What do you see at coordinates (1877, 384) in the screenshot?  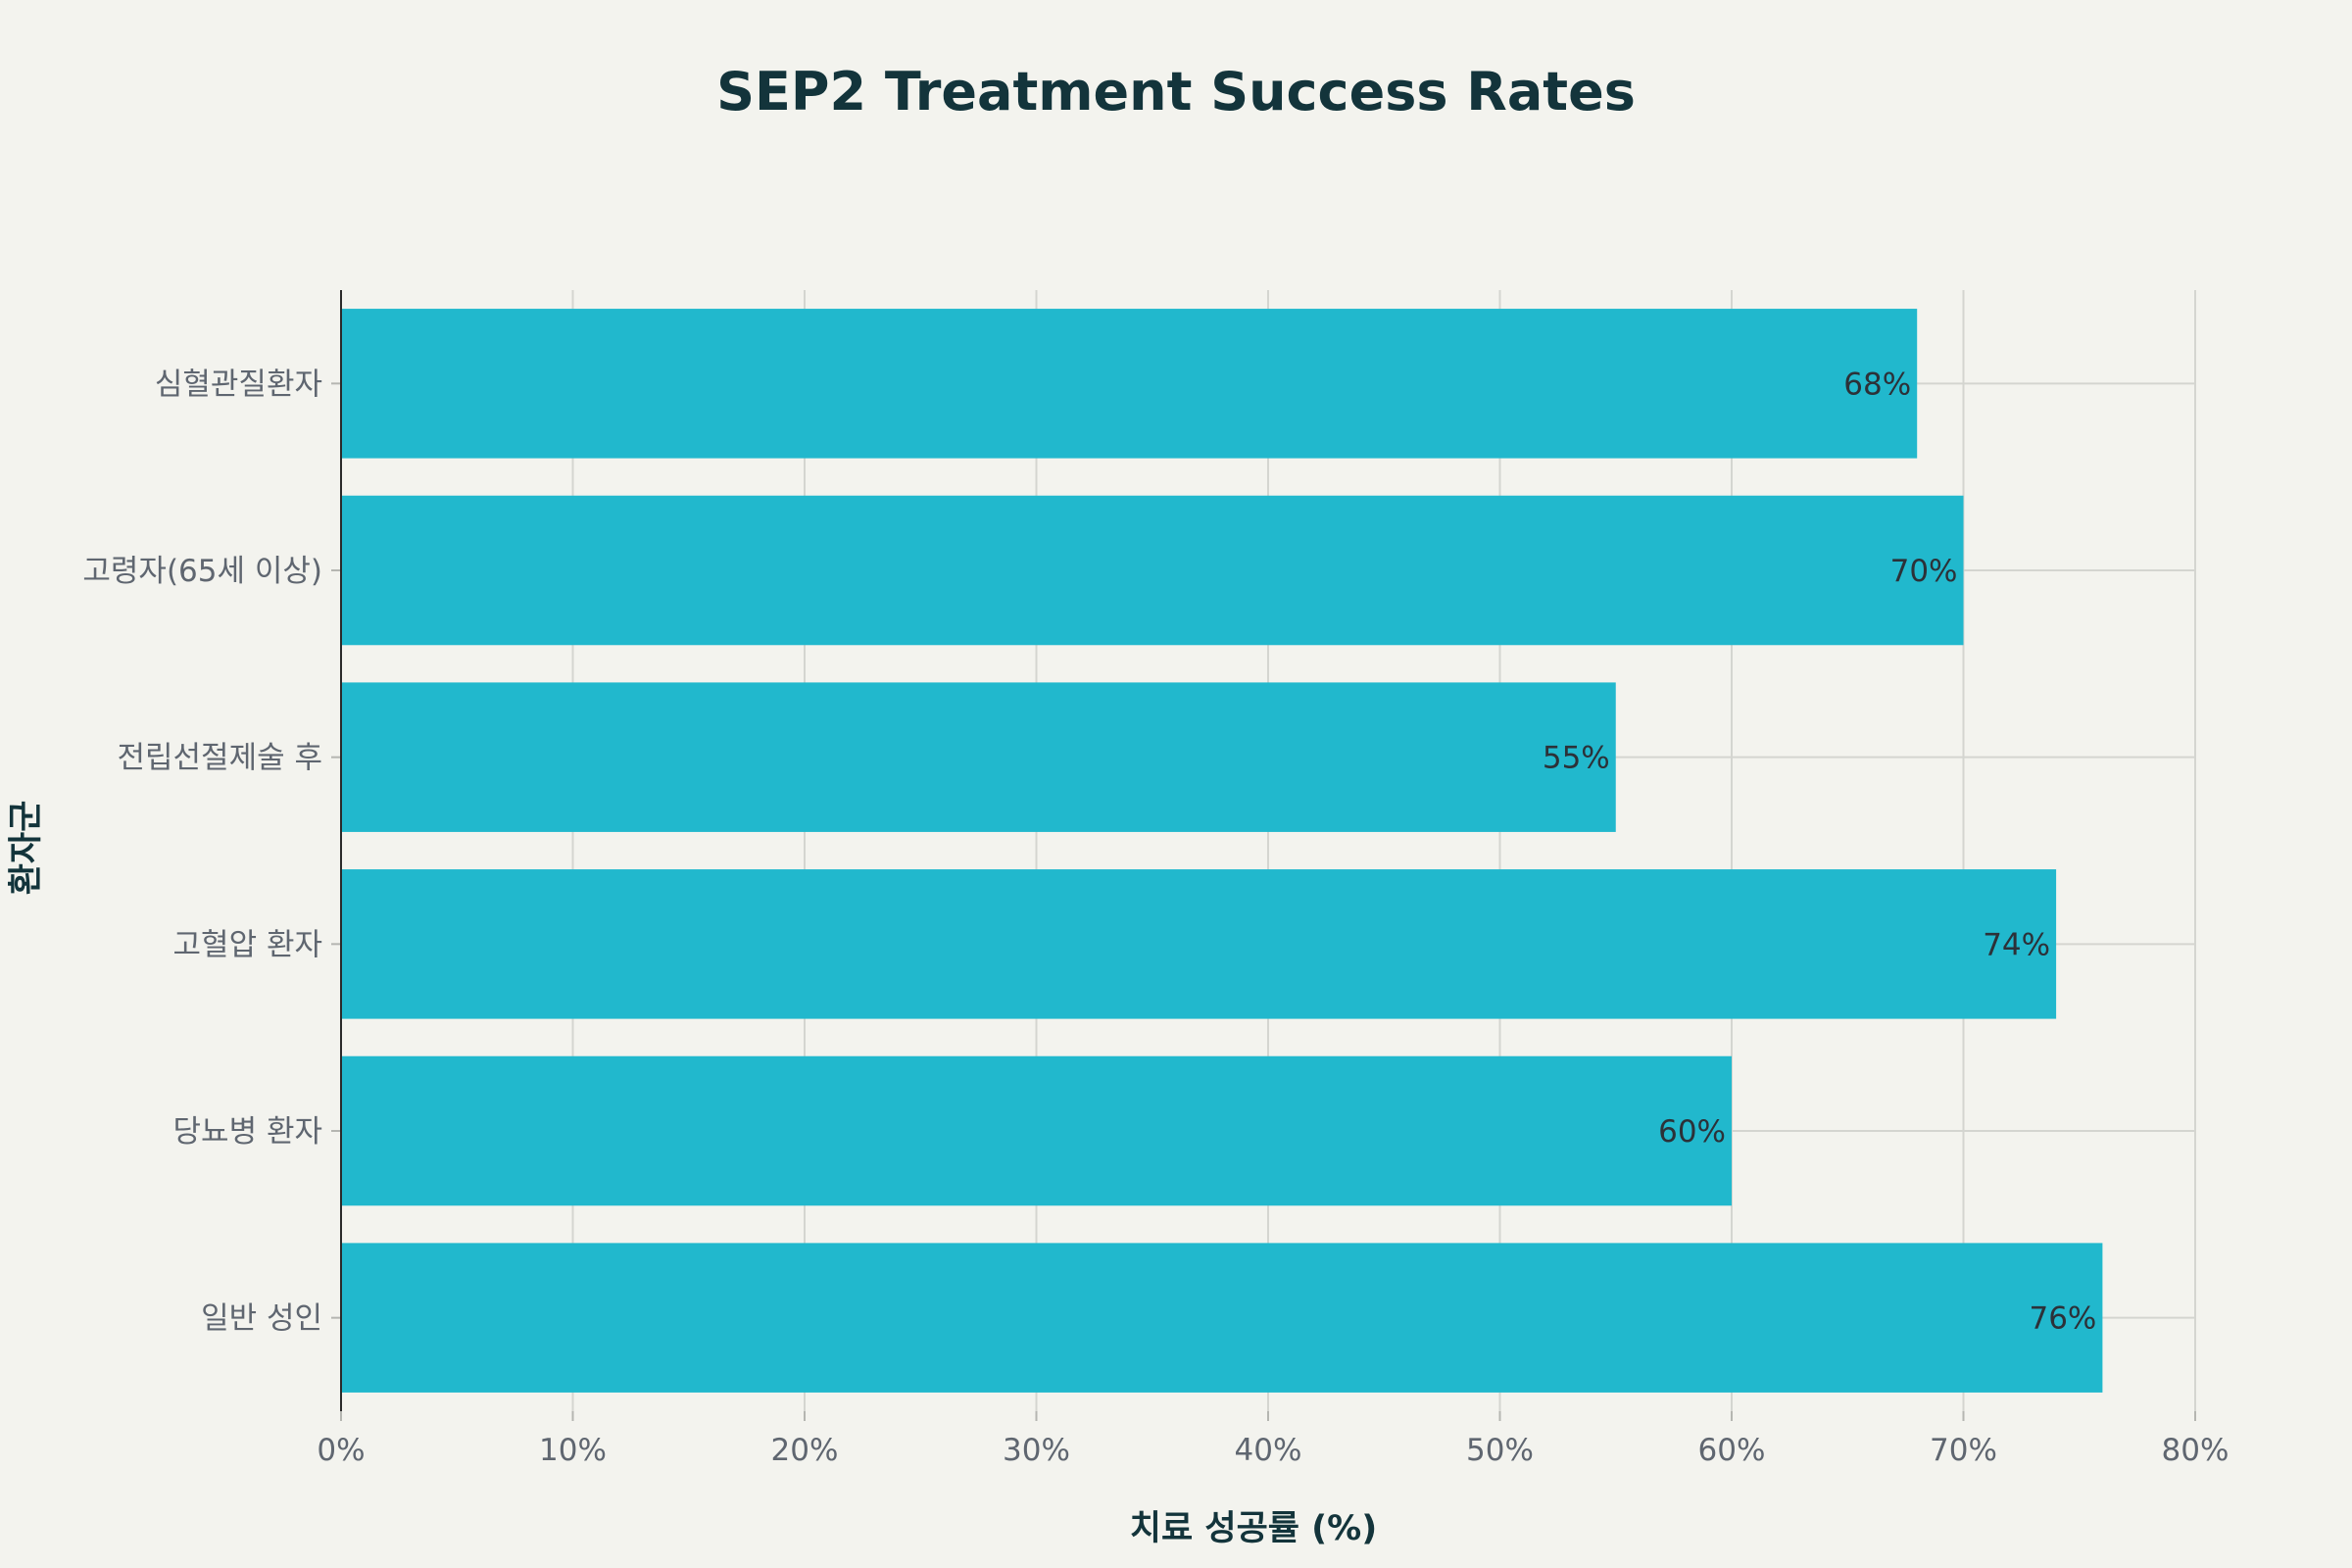 I see `data-label: 68%` at bounding box center [1877, 384].